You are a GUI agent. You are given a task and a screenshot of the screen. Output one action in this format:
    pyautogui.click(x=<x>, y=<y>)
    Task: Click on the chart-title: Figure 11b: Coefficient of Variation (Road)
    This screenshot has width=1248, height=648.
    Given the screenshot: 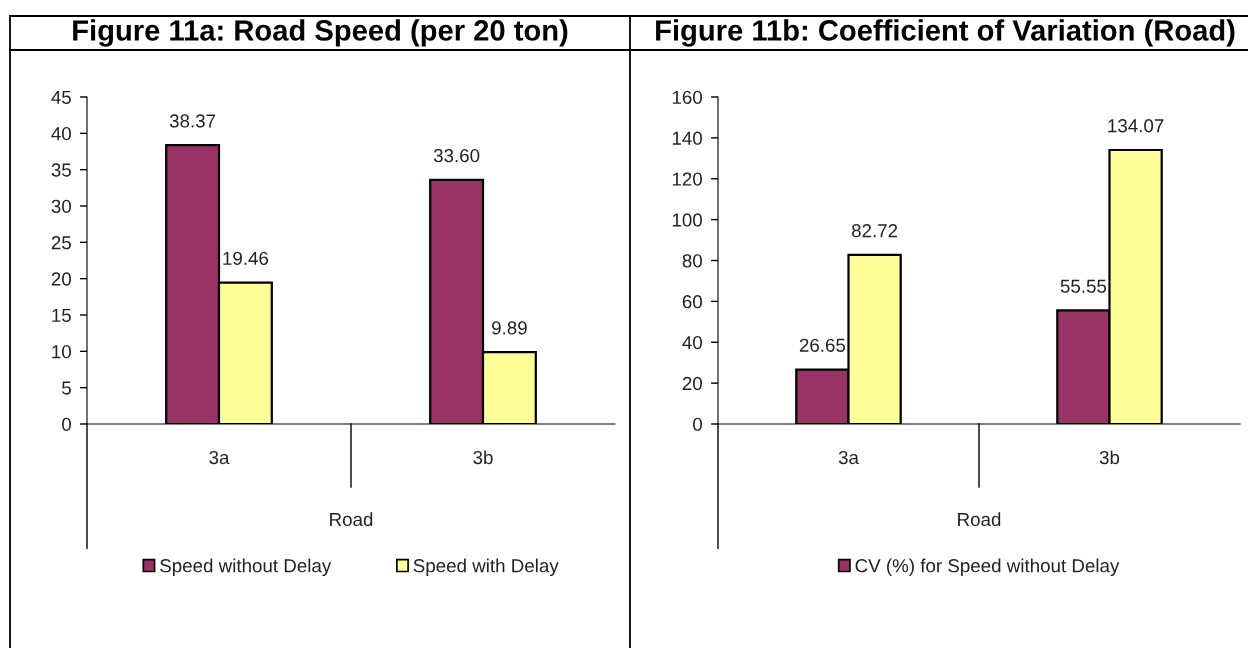 What is the action you would take?
    pyautogui.click(x=945, y=33)
    